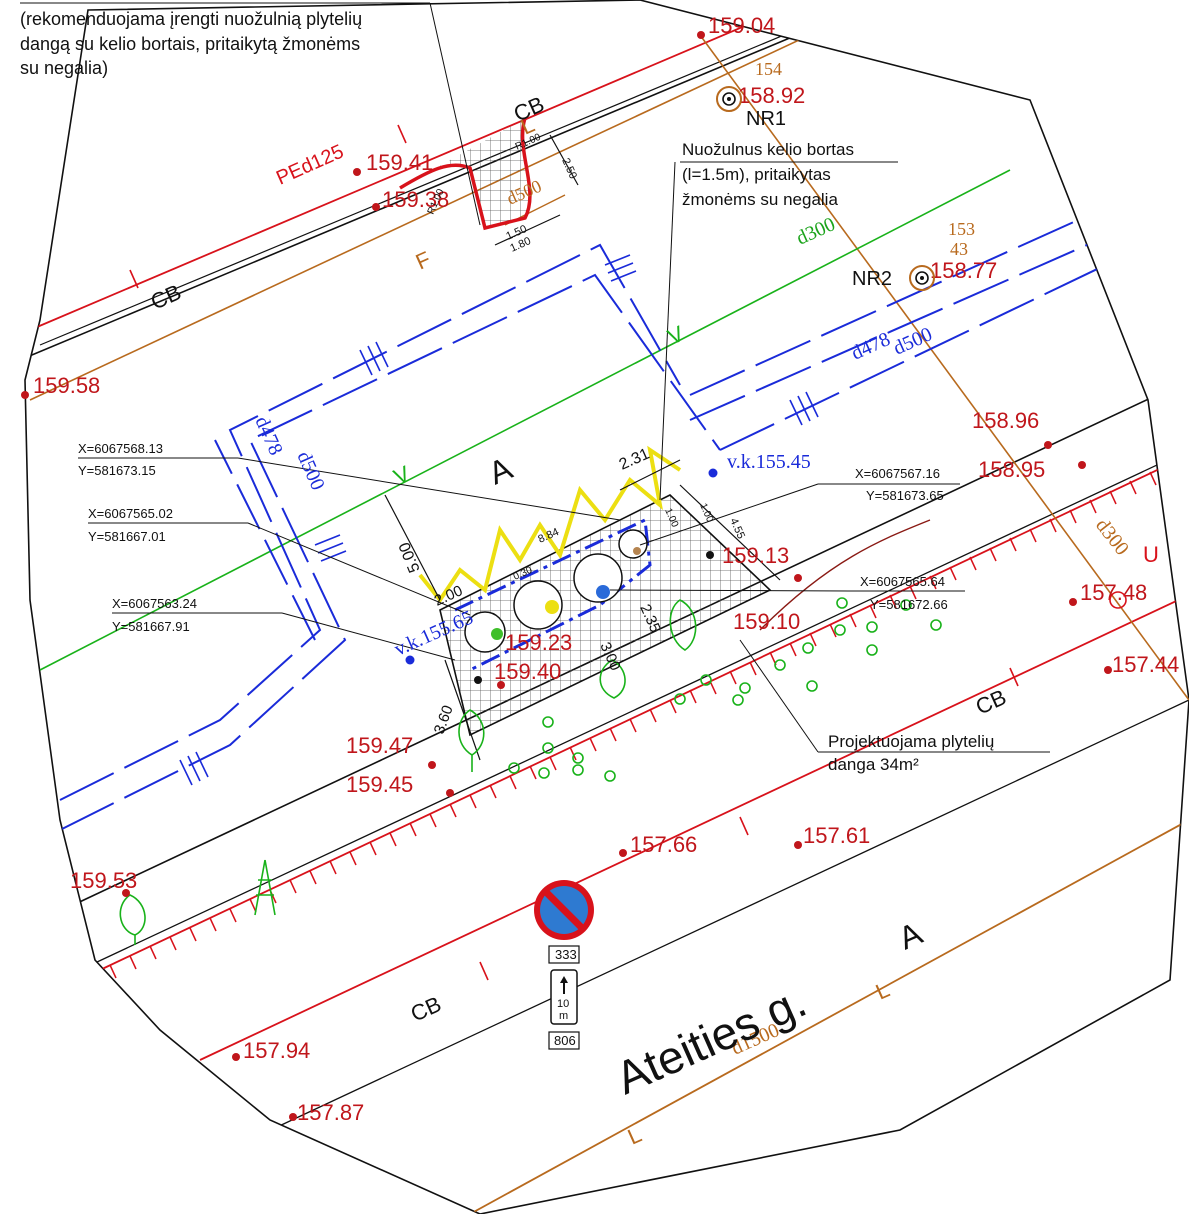 This screenshot has height=1214, width=1189. Describe the element at coordinates (911, 741) in the screenshot. I see `svg-text: Projektuojama plytelių` at that location.